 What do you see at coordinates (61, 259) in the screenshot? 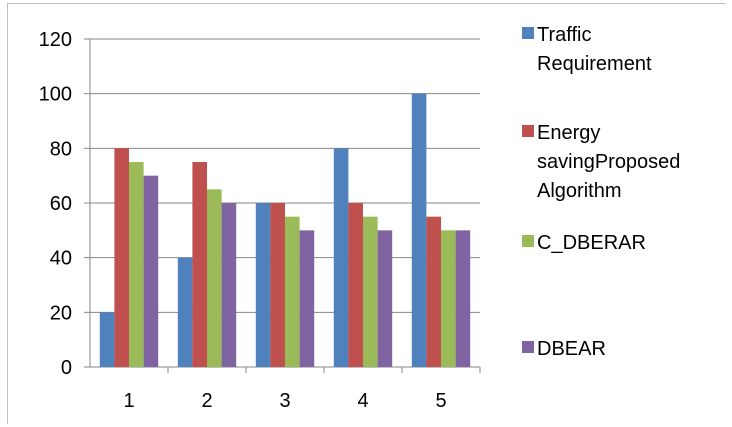
I see `y-tick-label: 40` at bounding box center [61, 259].